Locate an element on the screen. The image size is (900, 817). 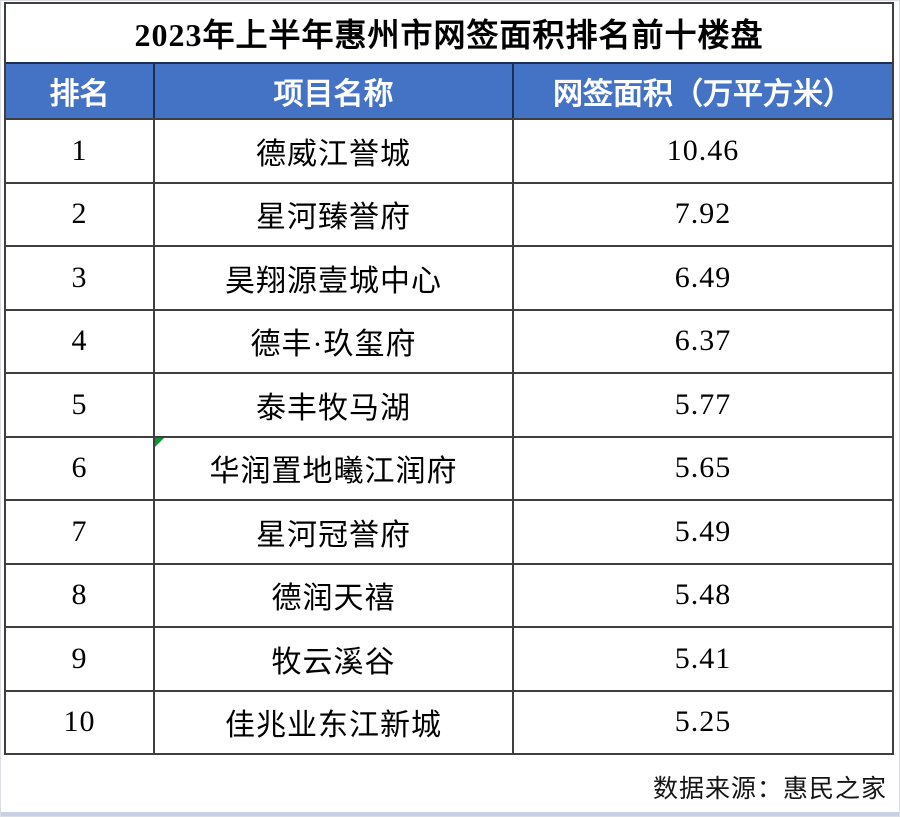
table-row: 1 德威江誉城 10.46 is located at coordinates (449, 150).